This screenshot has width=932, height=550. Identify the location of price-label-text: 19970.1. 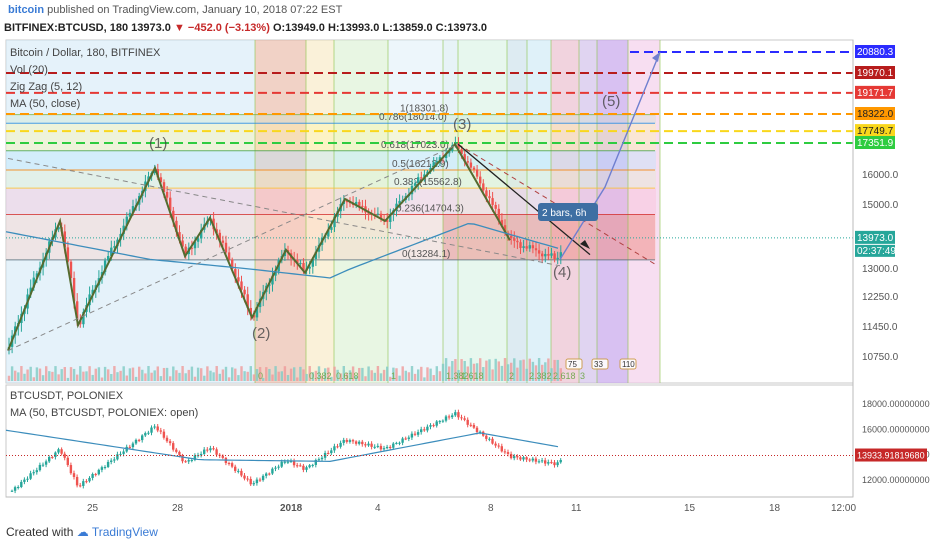
(875, 73).